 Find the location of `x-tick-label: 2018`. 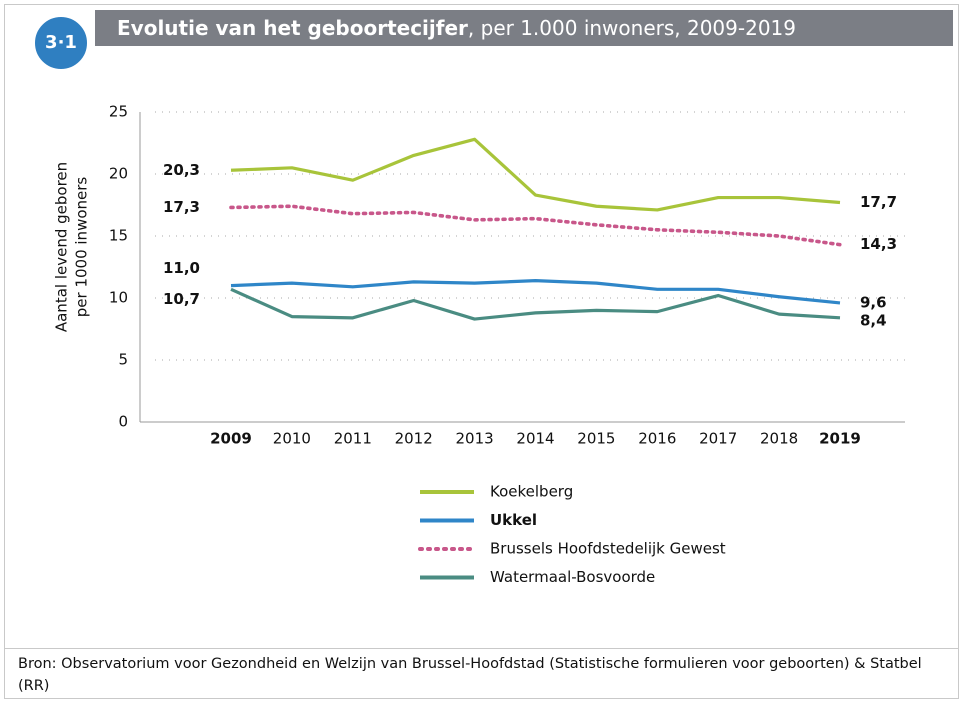

x-tick-label: 2018 is located at coordinates (779, 439).